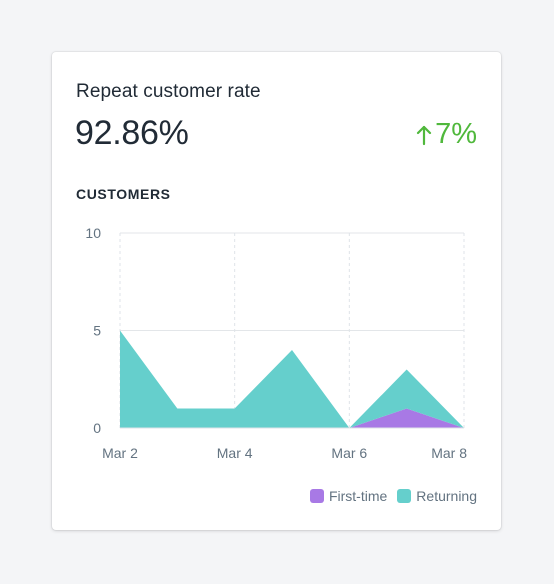 This screenshot has height=584, width=554. I want to click on chart-legend: First-time Returning, so click(388, 496).